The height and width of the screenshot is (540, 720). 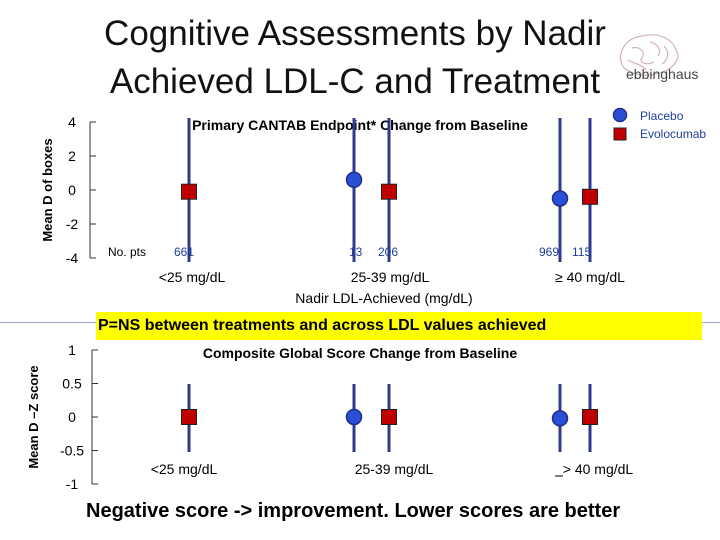 What do you see at coordinates (47, 189) in the screenshot?
I see `panel-1-y-label: Mean D of boxes` at bounding box center [47, 189].